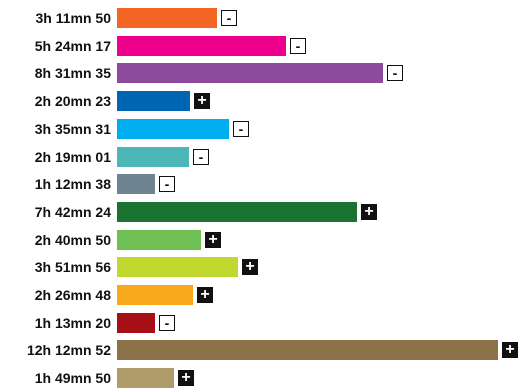 Image resolution: width=522 pixels, height=389 pixels. Describe the element at coordinates (72, 157) in the screenshot. I see `bar-label: 2h 19mn 01` at that location.